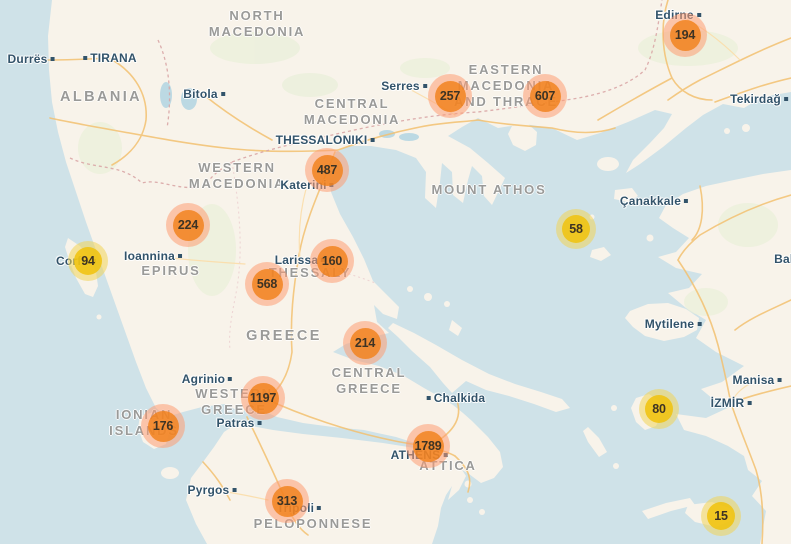 Image resolution: width=791 pixels, height=544 pixels. I want to click on cluster-marker-487: 487, so click(327, 170).